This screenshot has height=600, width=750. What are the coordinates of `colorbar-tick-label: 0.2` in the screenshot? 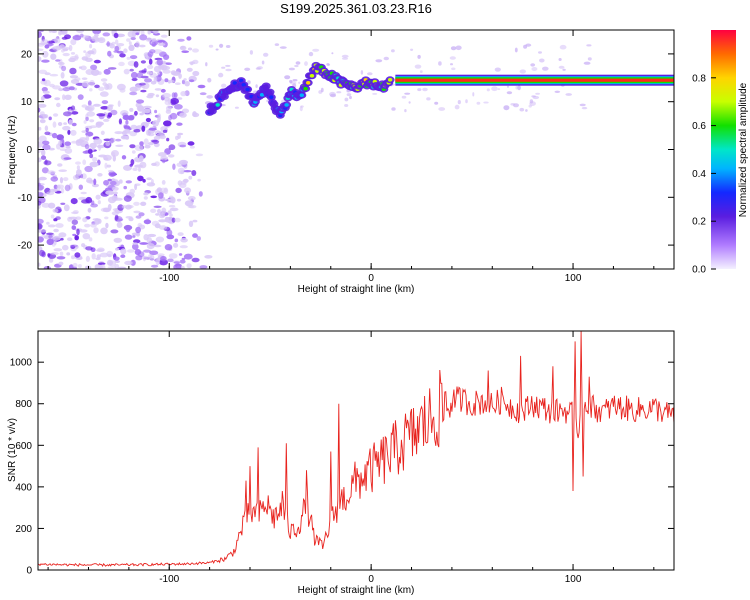 It's located at (699, 222).